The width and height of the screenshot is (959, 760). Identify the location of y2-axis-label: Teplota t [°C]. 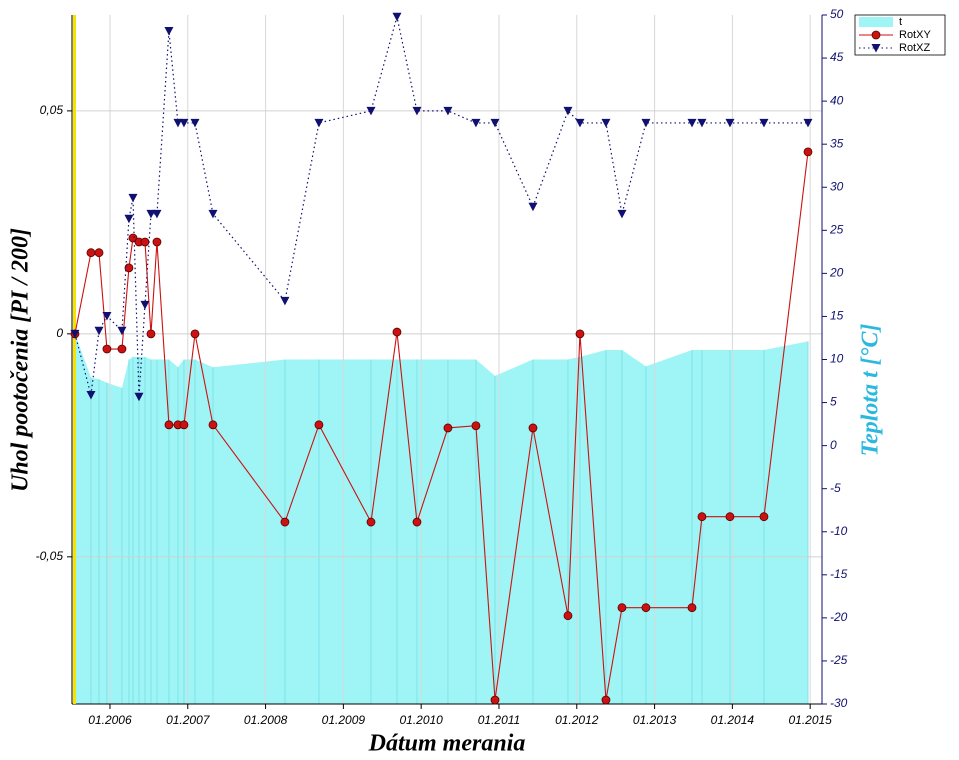
(871, 390).